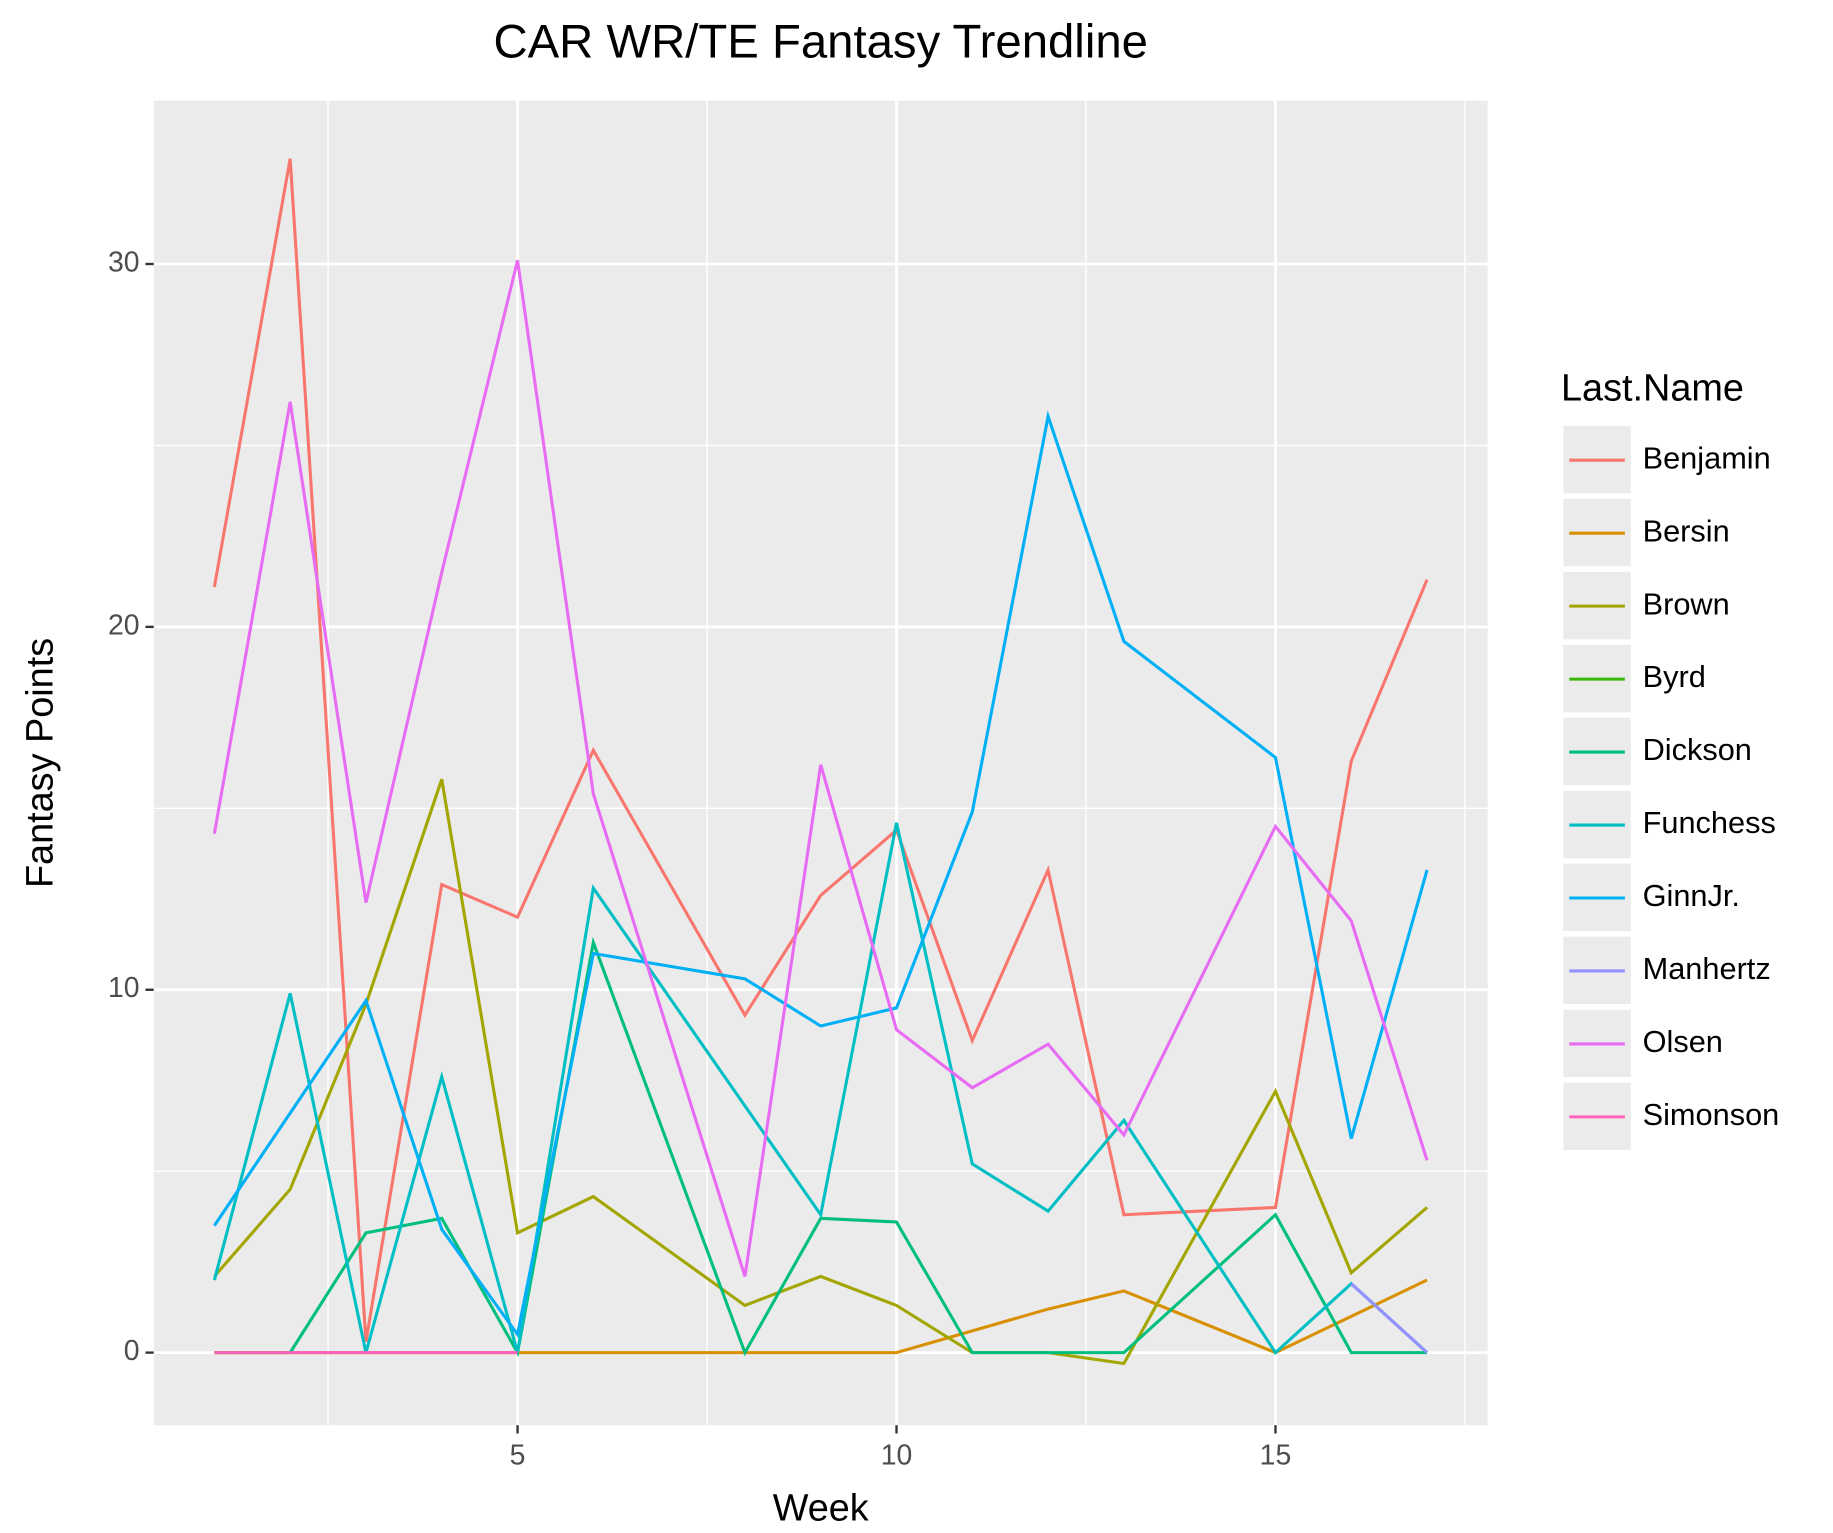 This screenshot has width=1833, height=1533. I want to click on legend-label: GinnJr., so click(1691, 895).